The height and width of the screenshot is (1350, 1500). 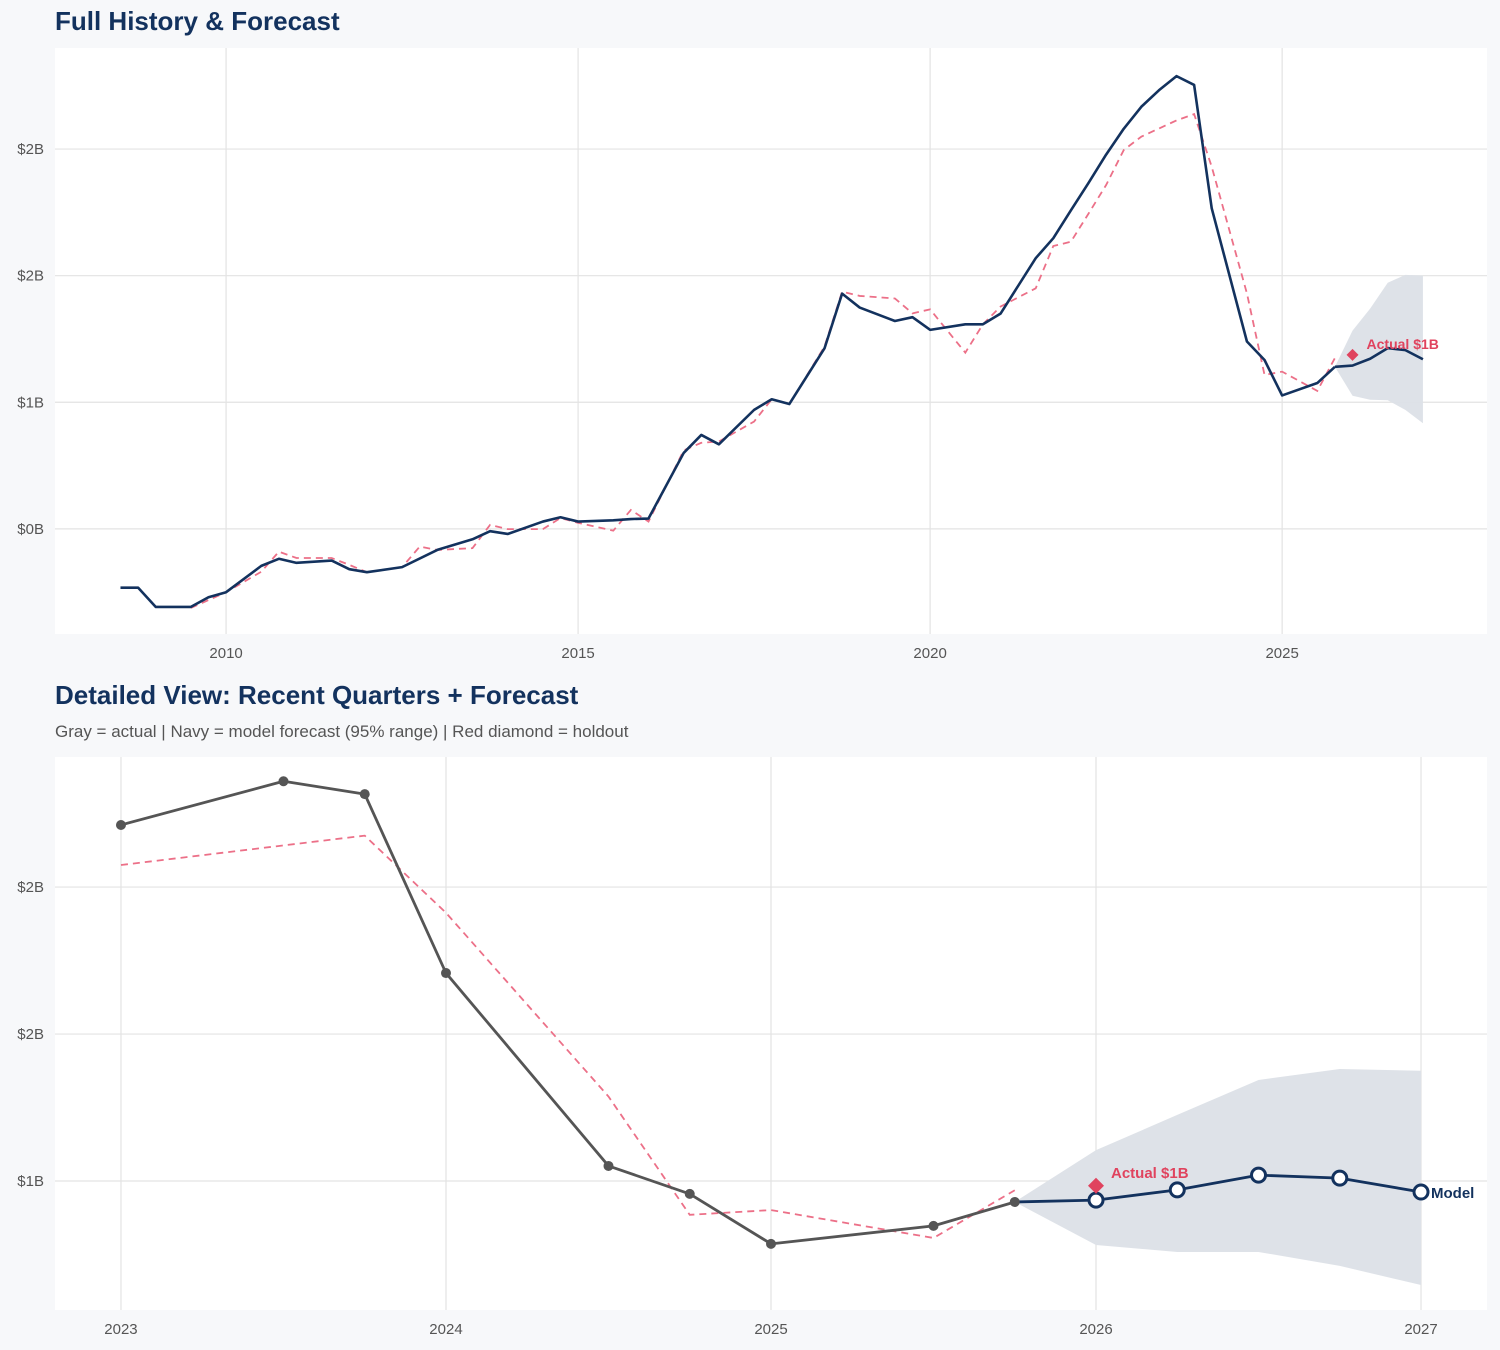 I want to click on forecast-95-range-band, so click(x=1378, y=349).